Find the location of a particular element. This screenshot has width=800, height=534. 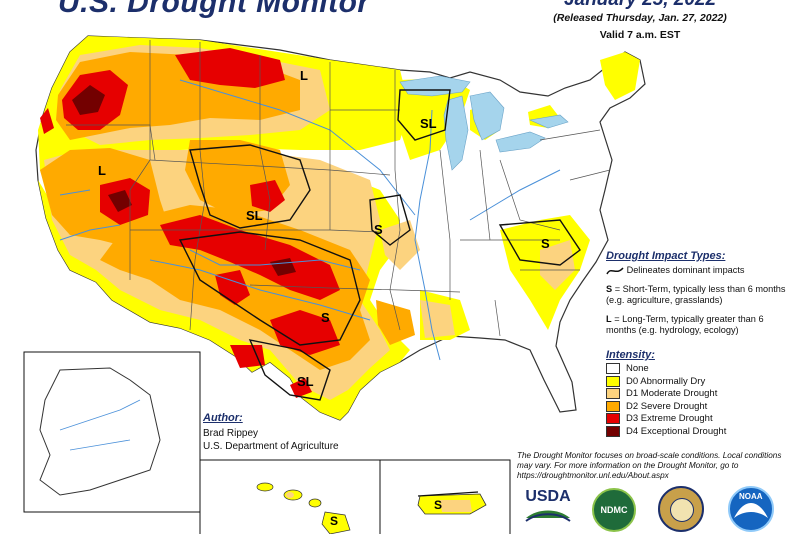

impact-line-icon is located at coordinates (615, 270).